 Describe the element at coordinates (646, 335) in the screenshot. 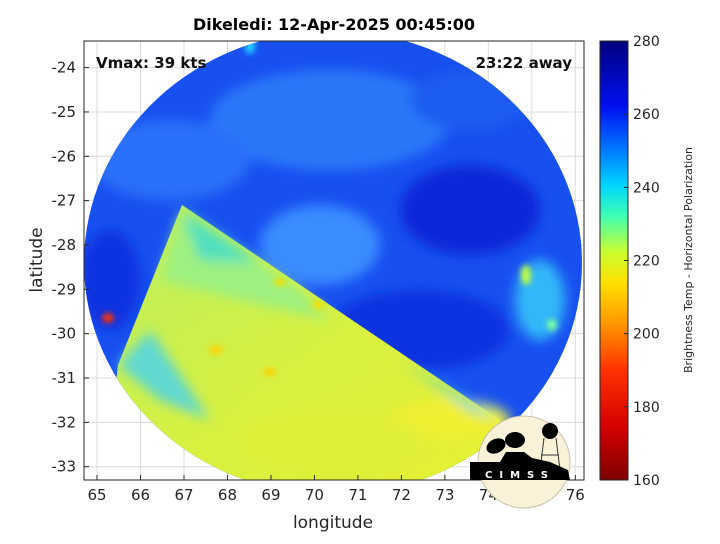

I see `colorbar-tick-label: 200` at that location.